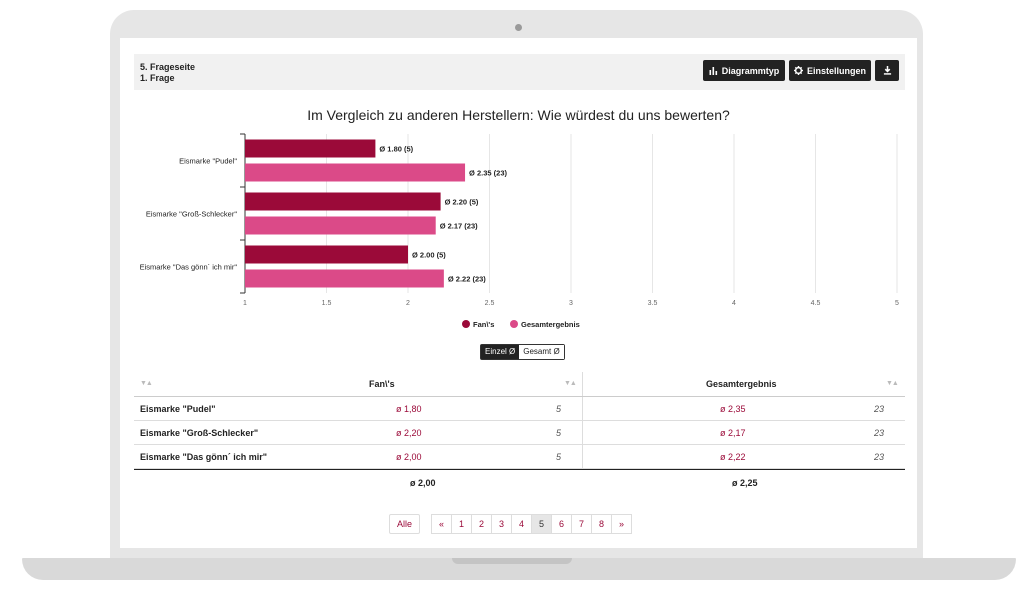 This screenshot has width=1024, height=597. What do you see at coordinates (192, 214) in the screenshot?
I see `category-label: Eismarke "Groß-Schlecker"` at bounding box center [192, 214].